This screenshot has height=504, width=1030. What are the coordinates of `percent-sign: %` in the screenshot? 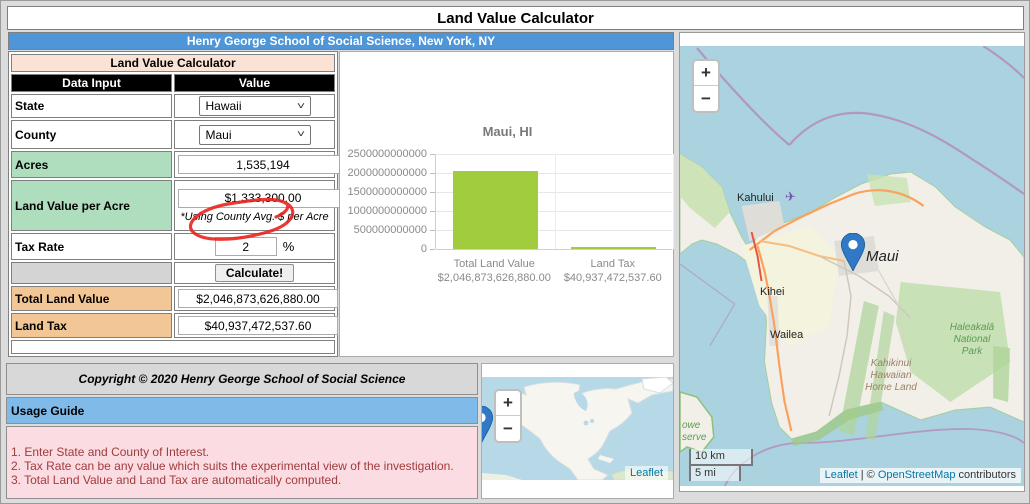 It's located at (288, 246).